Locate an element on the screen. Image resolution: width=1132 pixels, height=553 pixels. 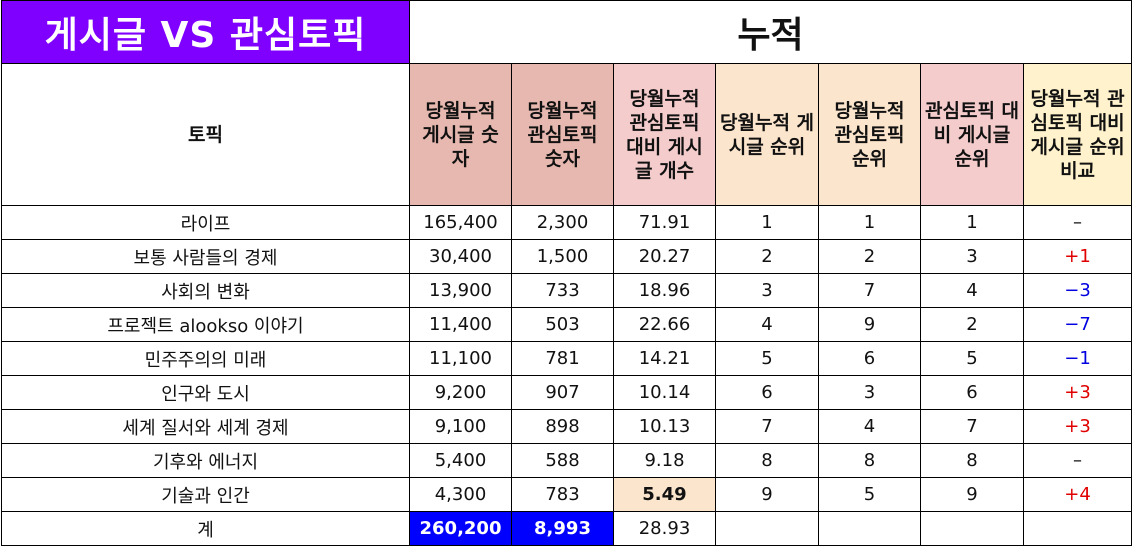
table-row: 라이프 165,400 2,300 71.91 1 1 1– is located at coordinates (566, 222).